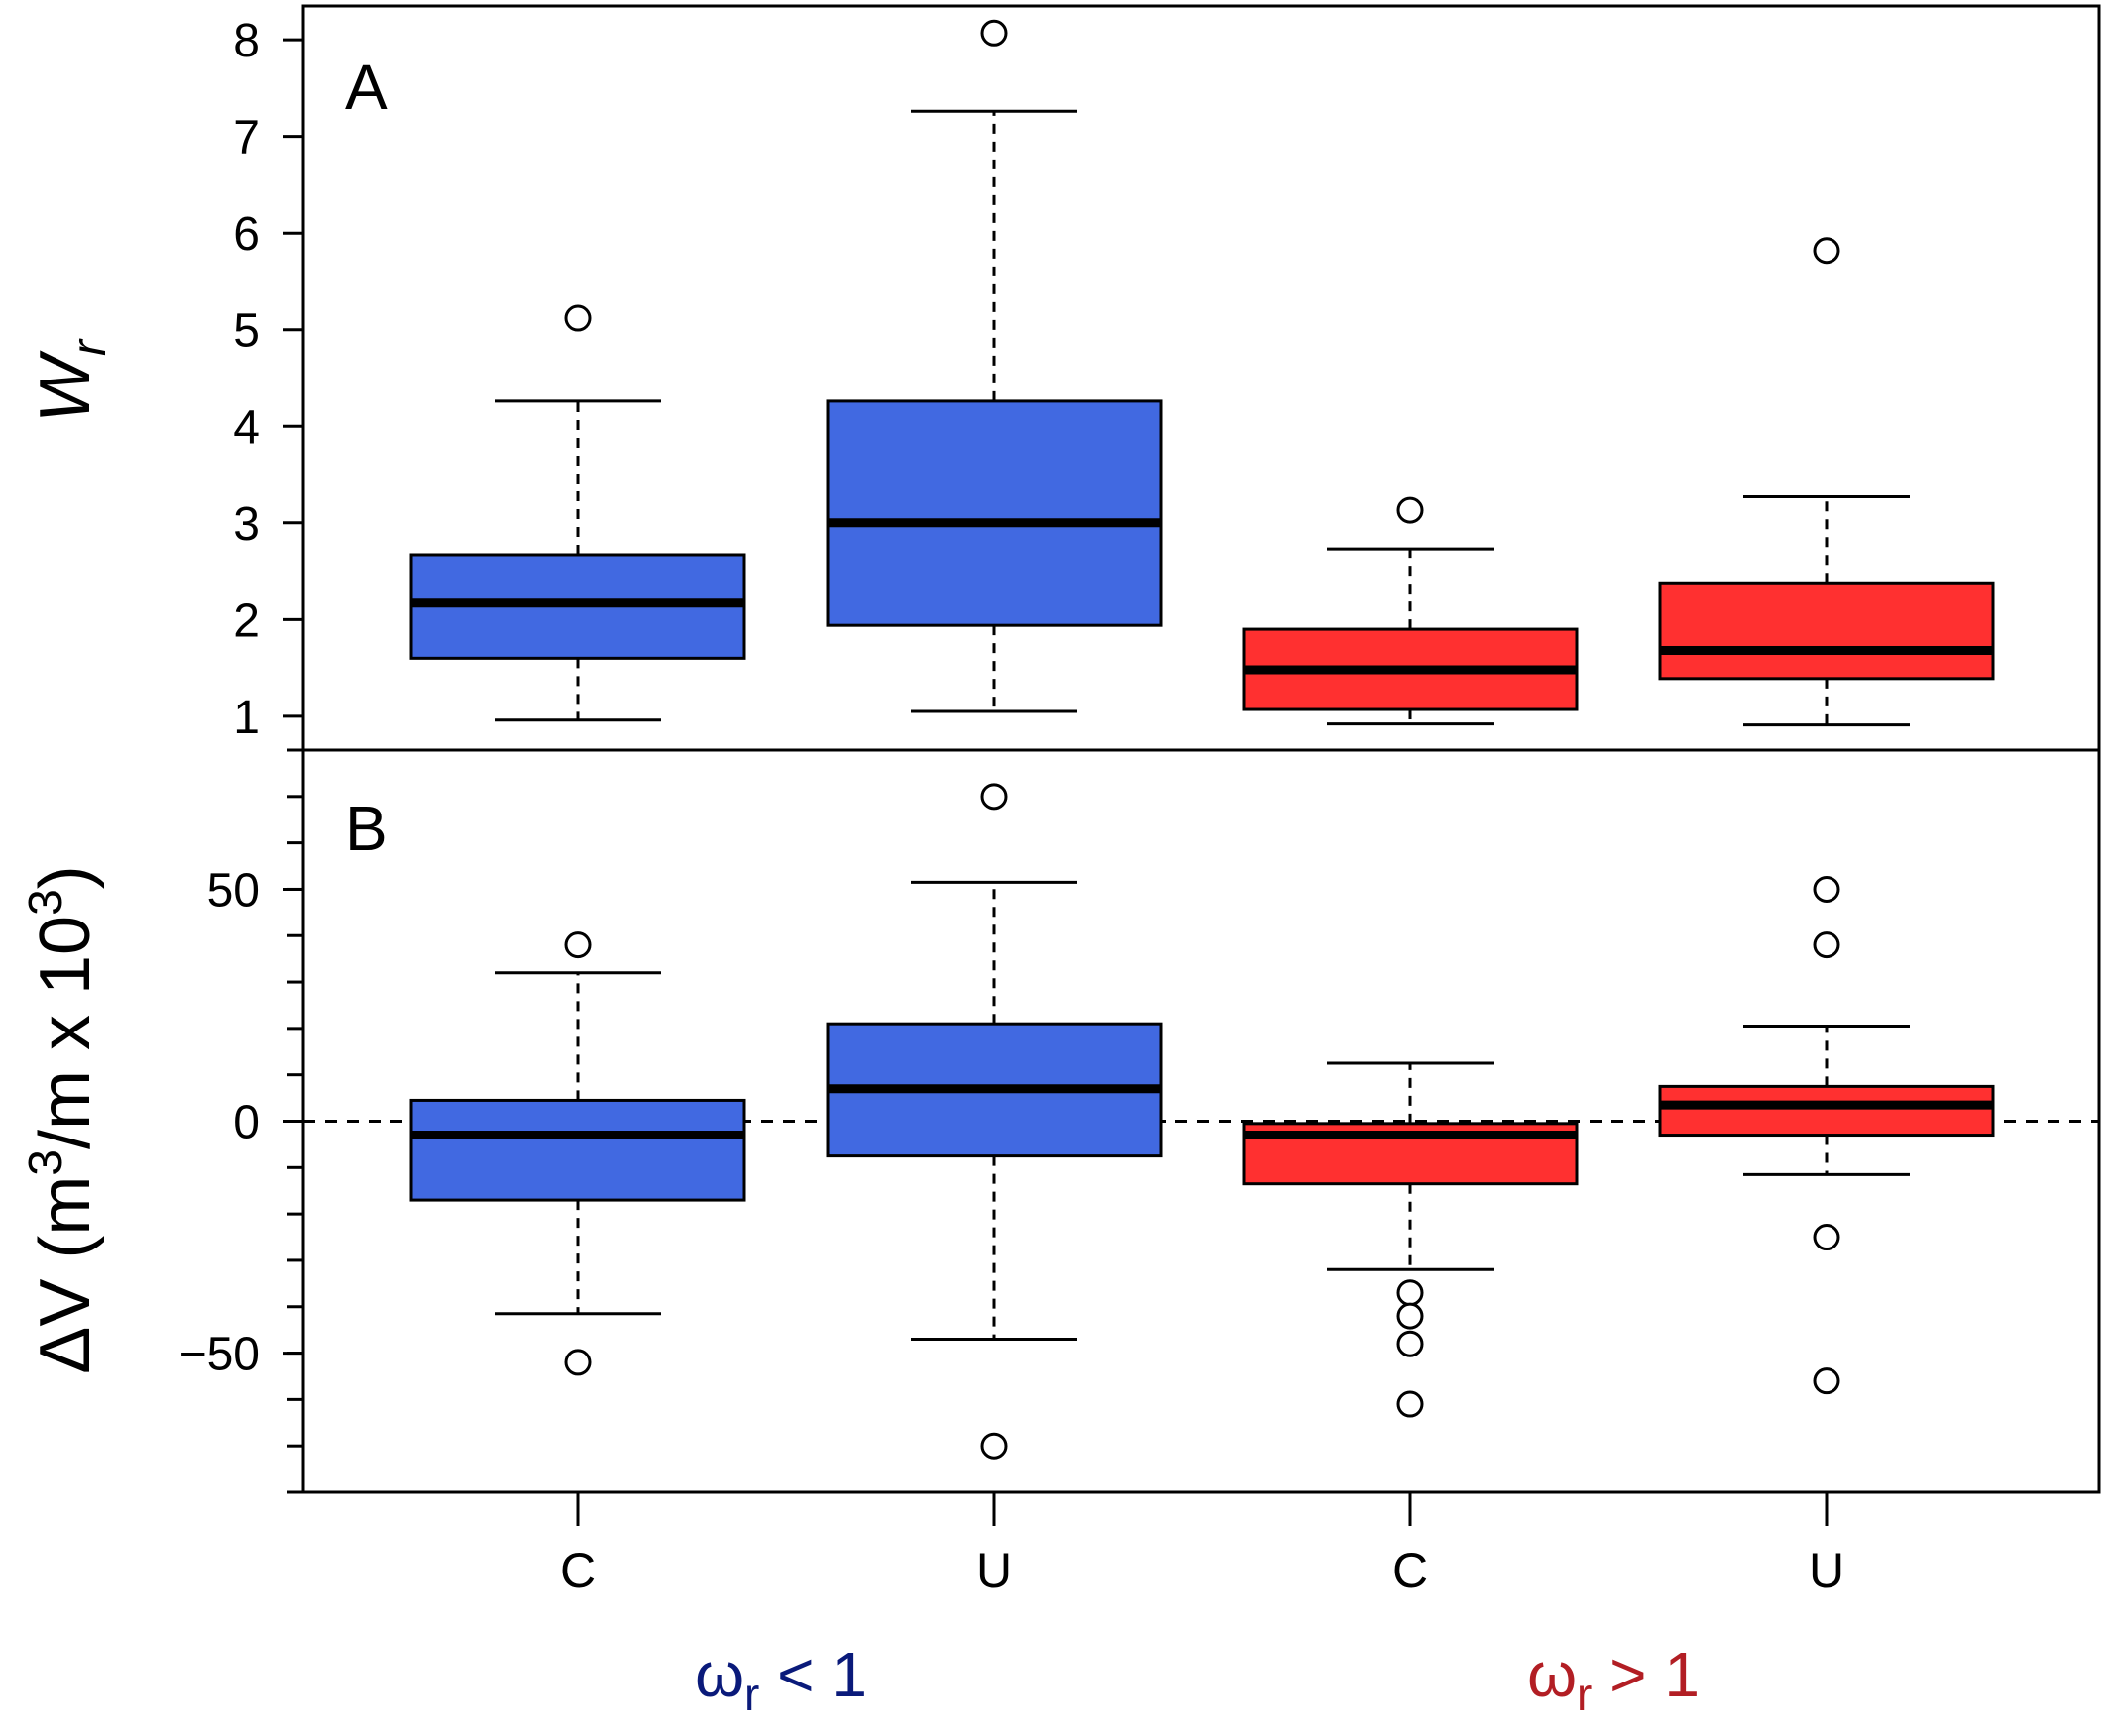  I want to click on panel-b-label: B, so click(366, 828).